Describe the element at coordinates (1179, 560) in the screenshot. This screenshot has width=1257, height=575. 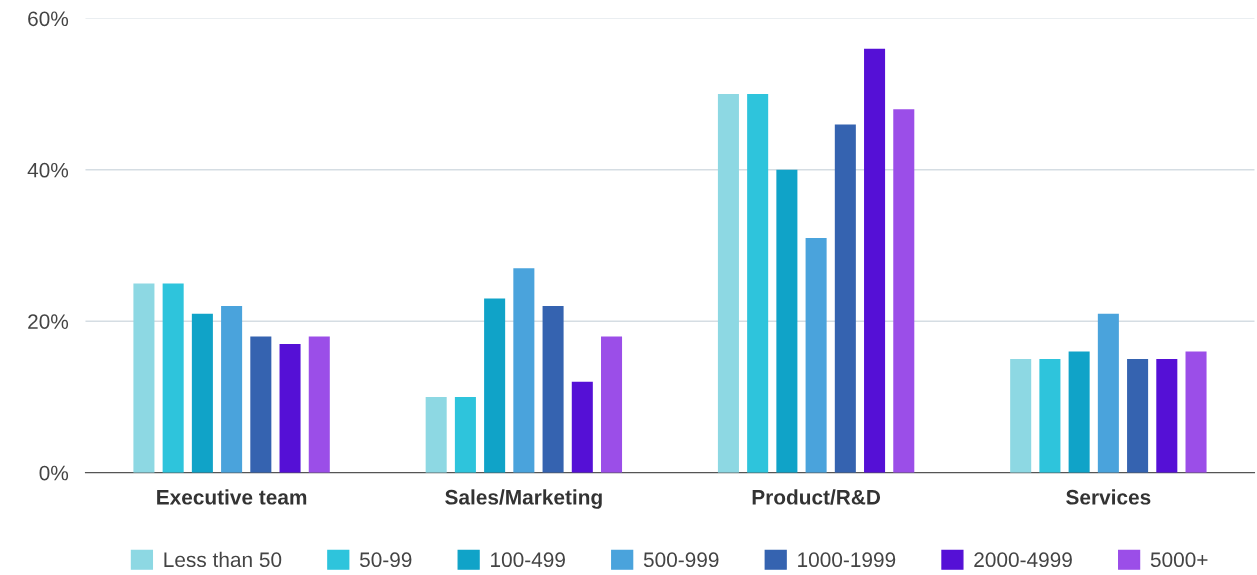
I see `legend-label: 5000+` at that location.